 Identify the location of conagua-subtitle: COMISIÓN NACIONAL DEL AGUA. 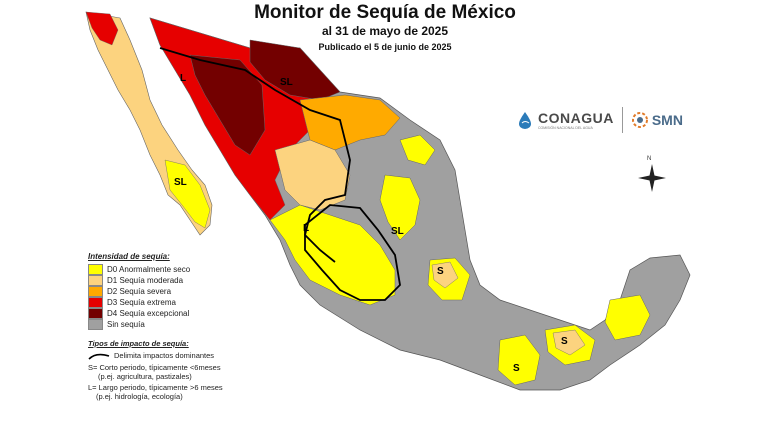
(565, 128).